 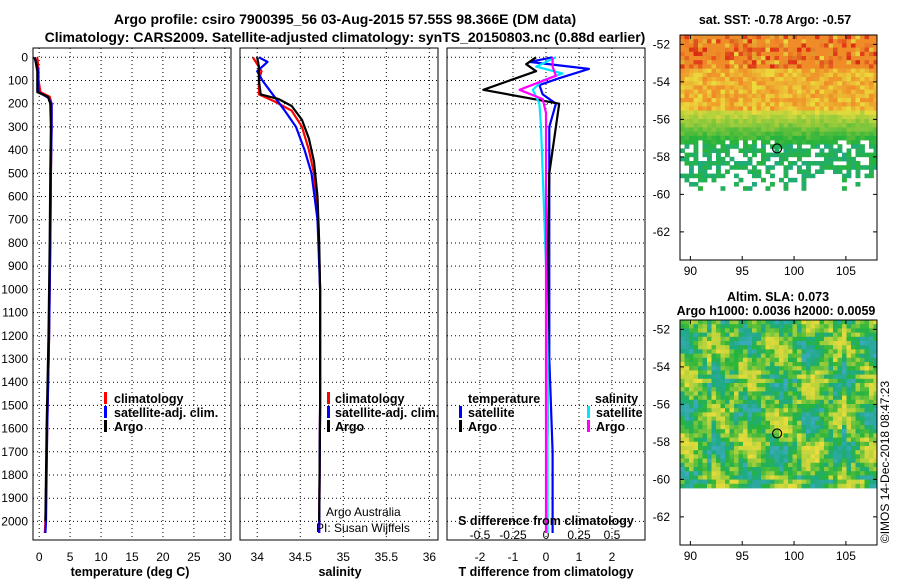 What do you see at coordinates (163, 557) in the screenshot?
I see `x-tick-label: 20` at bounding box center [163, 557].